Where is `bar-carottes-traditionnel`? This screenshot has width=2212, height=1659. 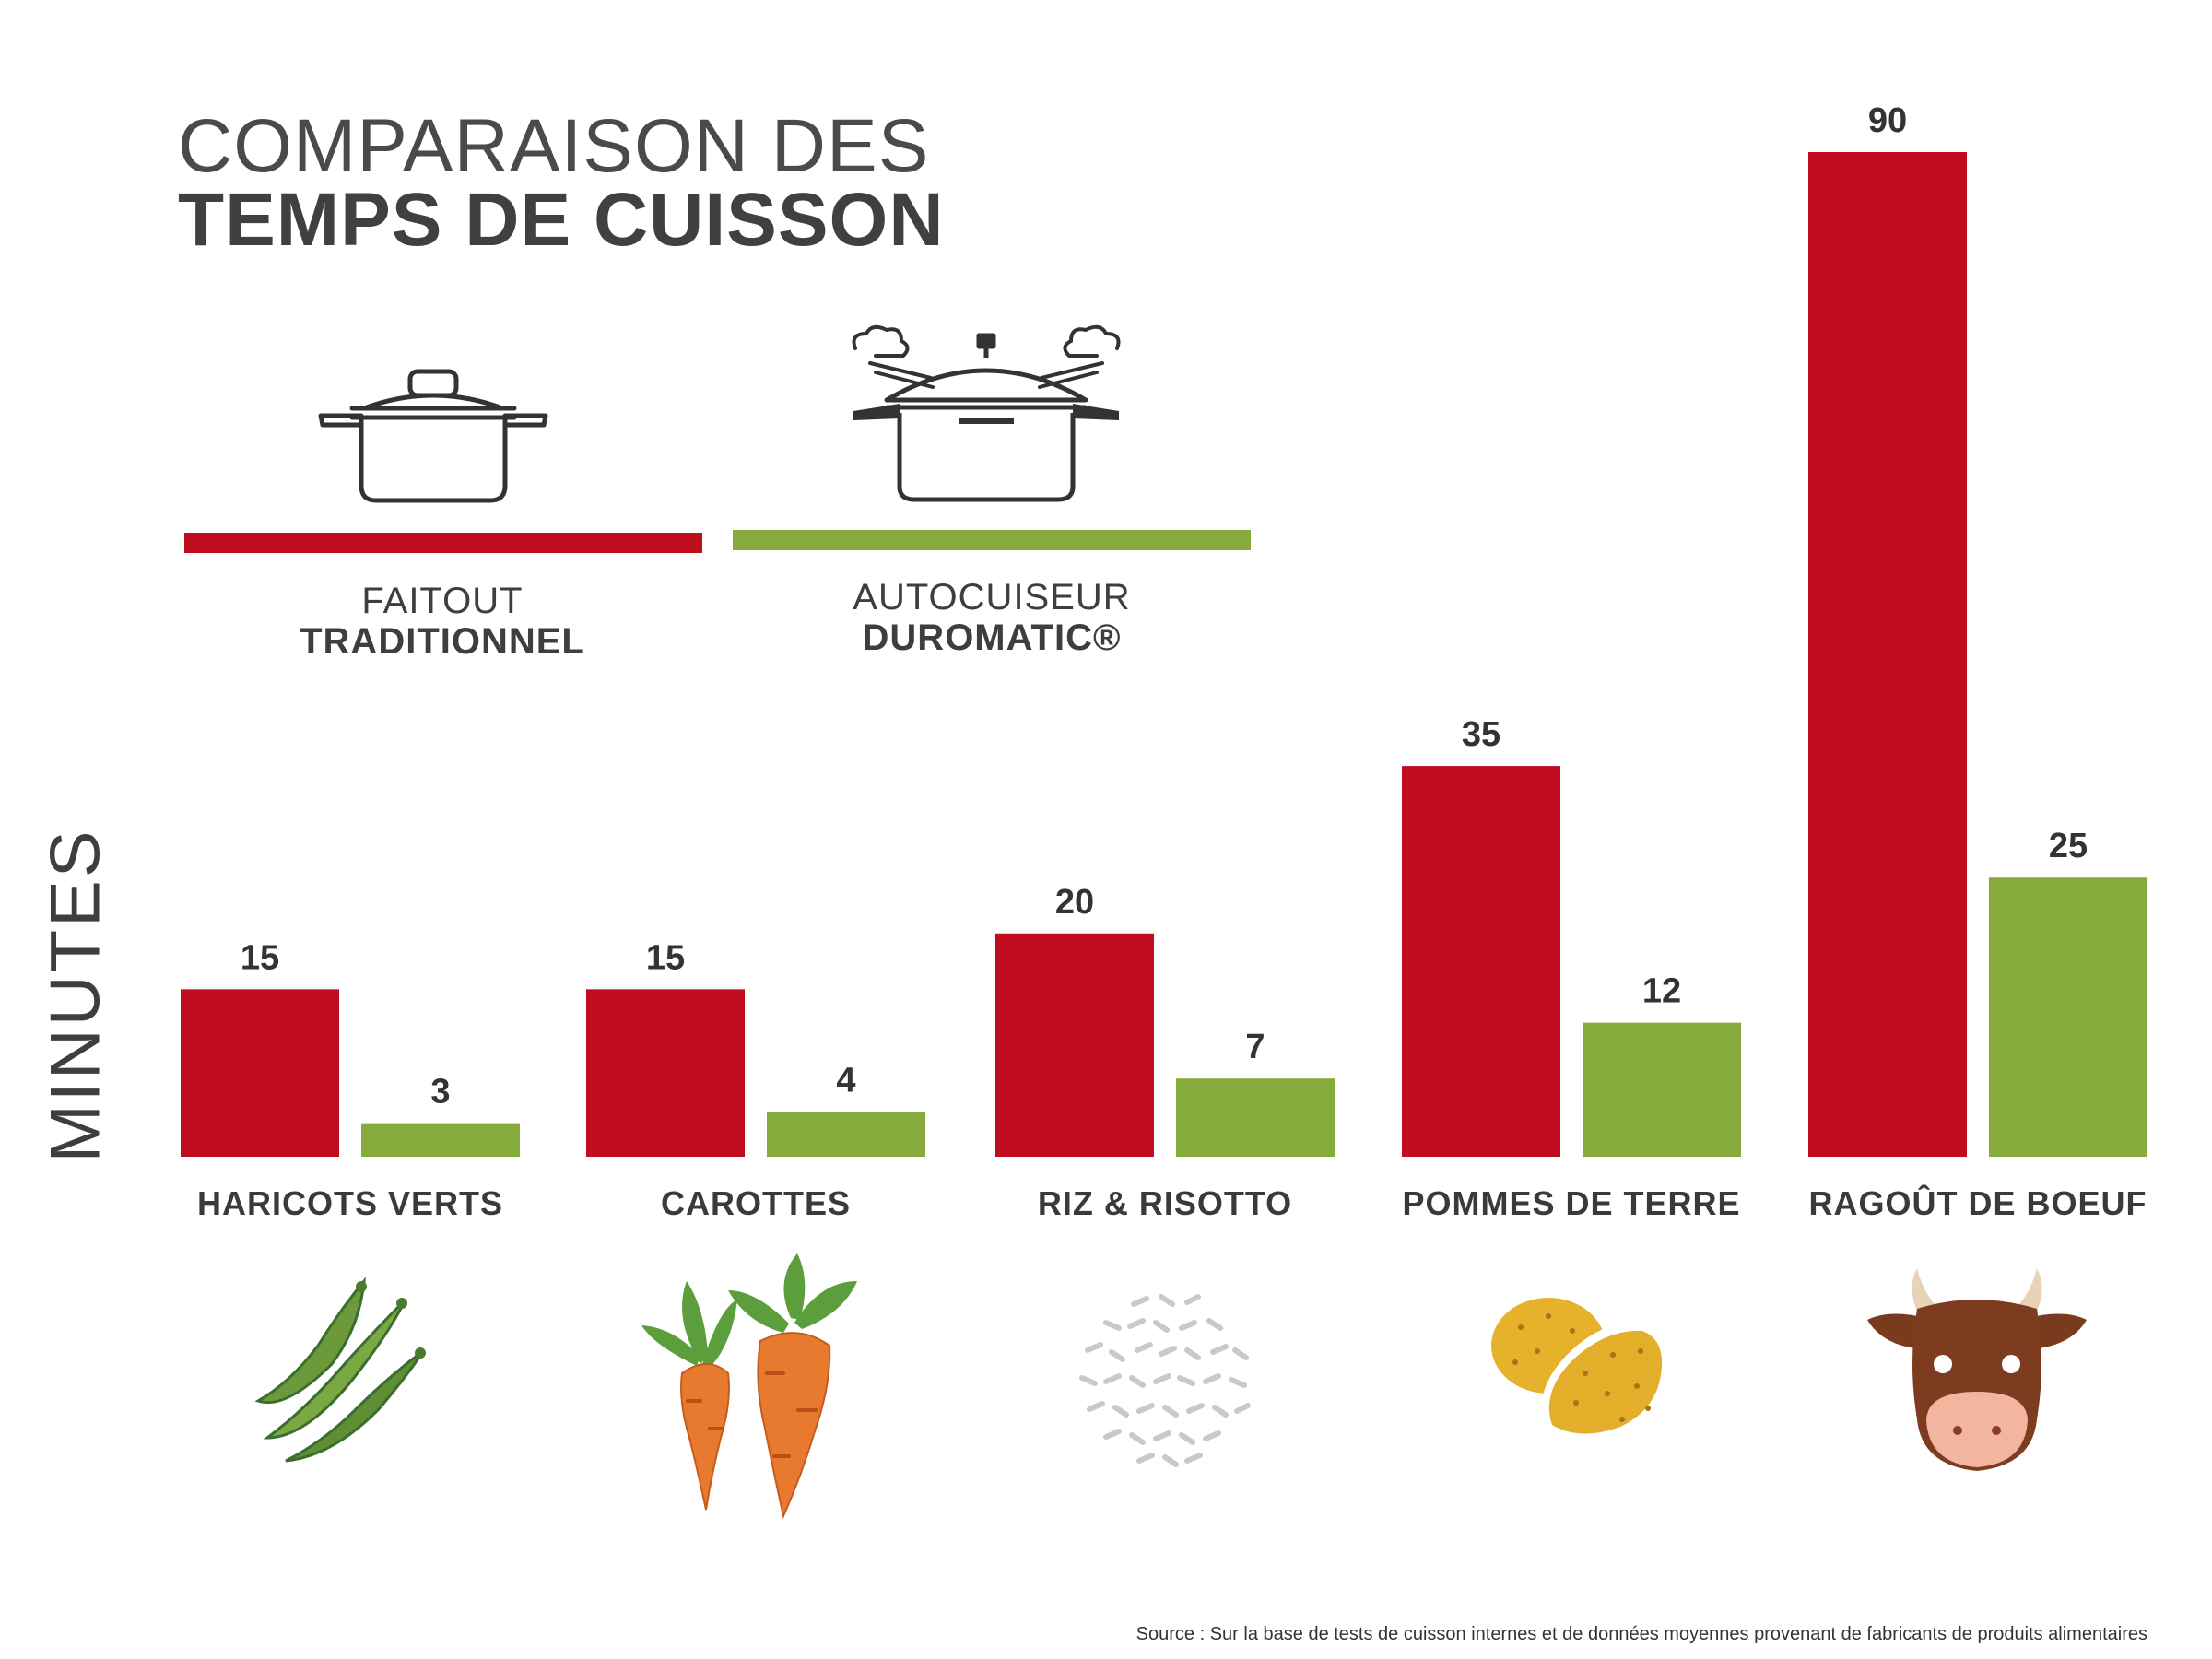 bar-carottes-traditionnel is located at coordinates (665, 1073).